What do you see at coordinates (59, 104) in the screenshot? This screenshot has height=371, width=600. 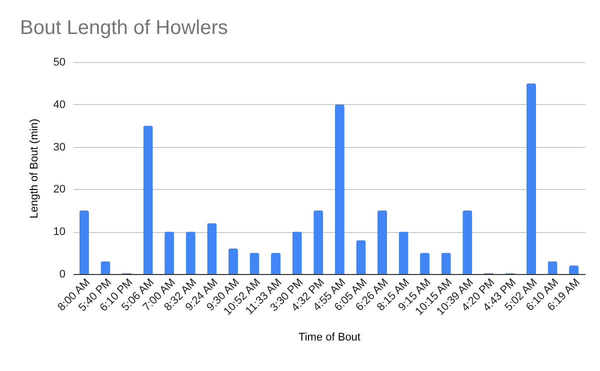 I see `y-tick-label: 40` at bounding box center [59, 104].